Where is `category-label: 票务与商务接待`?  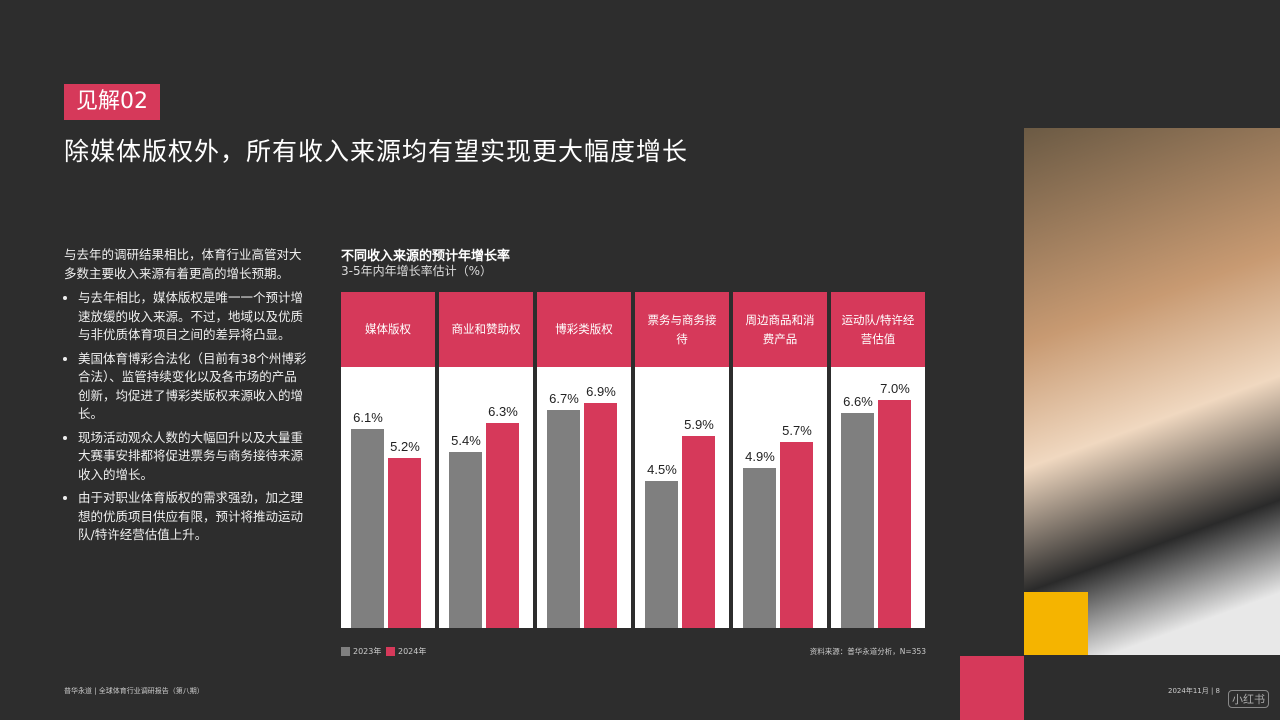 category-label: 票务与商务接待 is located at coordinates (682, 329).